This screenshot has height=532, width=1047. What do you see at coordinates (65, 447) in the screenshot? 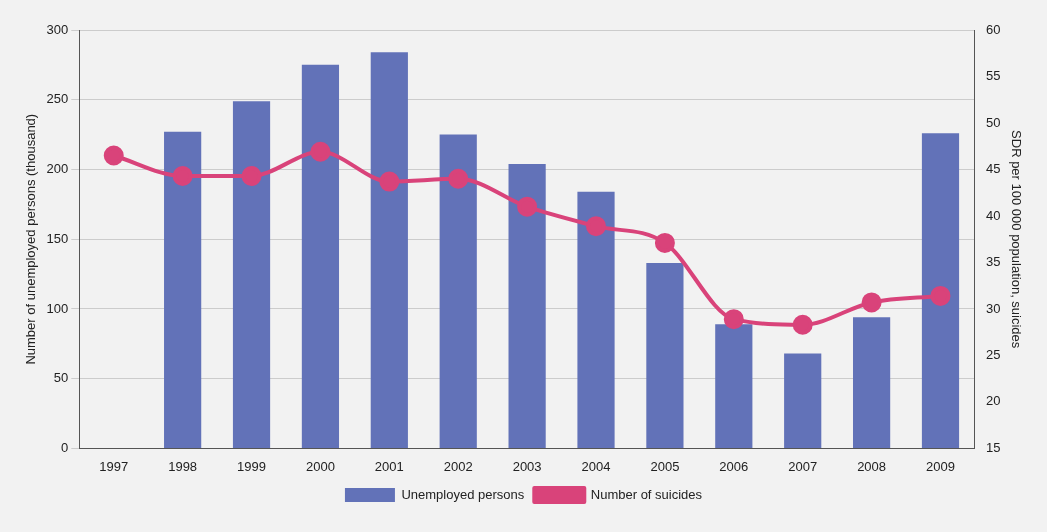
I see `y-tick-label: 0` at bounding box center [65, 447].